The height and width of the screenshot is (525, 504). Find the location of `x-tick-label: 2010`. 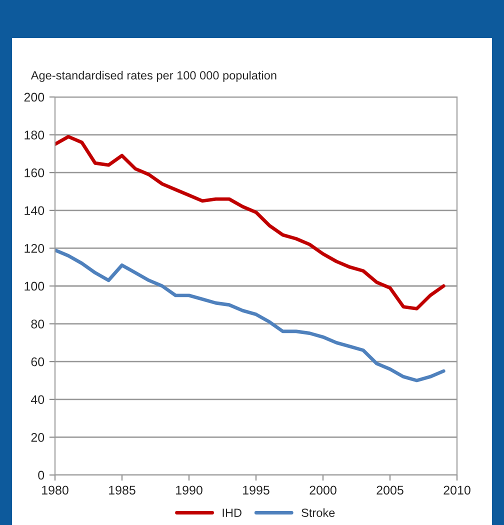

x-tick-label: 2010 is located at coordinates (457, 490).